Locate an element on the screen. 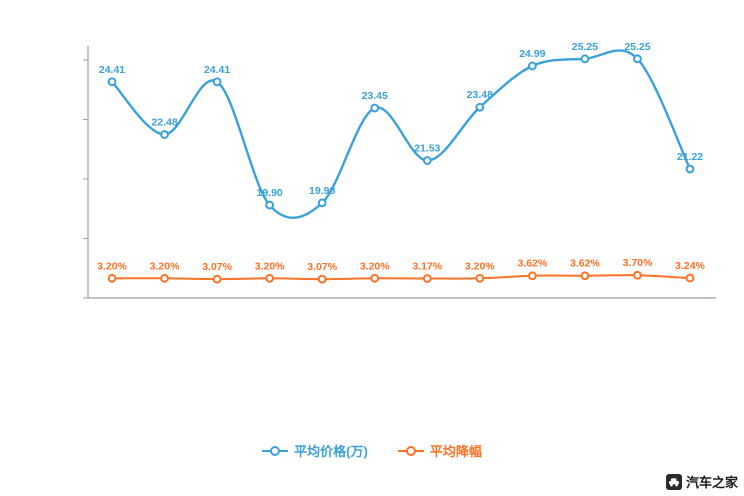 This screenshot has width=744, height=496. legend-label: 平均价格(万) is located at coordinates (331, 451).